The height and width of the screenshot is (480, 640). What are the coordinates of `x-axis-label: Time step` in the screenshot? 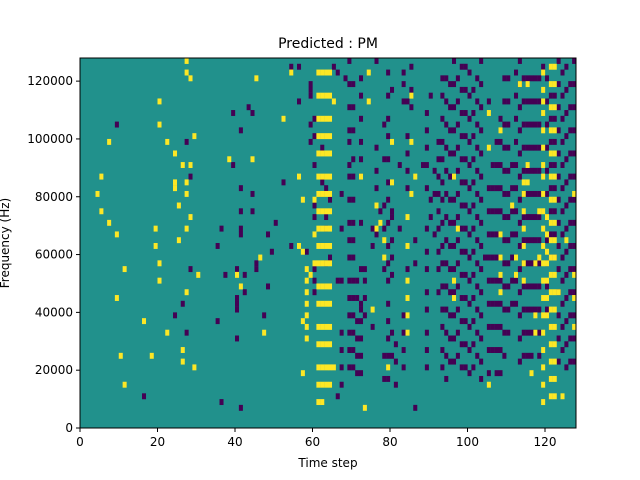 It's located at (327, 463).